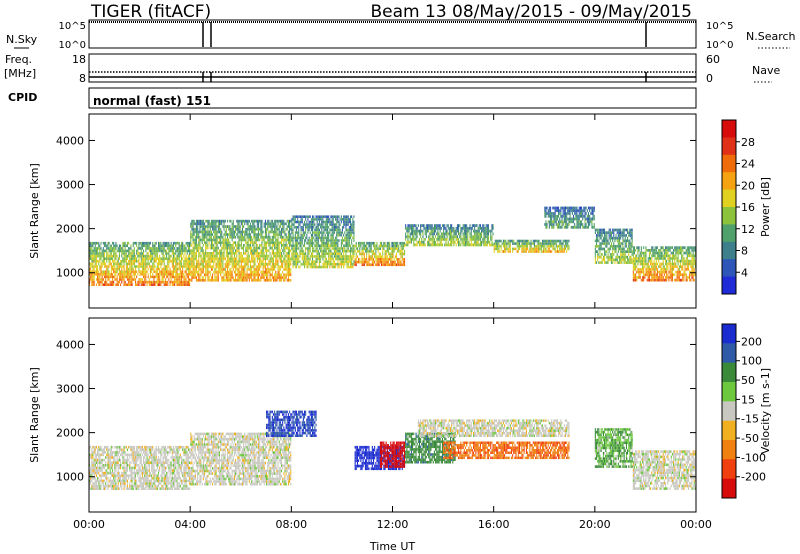 This screenshot has width=800, height=554. What do you see at coordinates (140, 263) in the screenshot?
I see `echo-band-power` at bounding box center [140, 263].